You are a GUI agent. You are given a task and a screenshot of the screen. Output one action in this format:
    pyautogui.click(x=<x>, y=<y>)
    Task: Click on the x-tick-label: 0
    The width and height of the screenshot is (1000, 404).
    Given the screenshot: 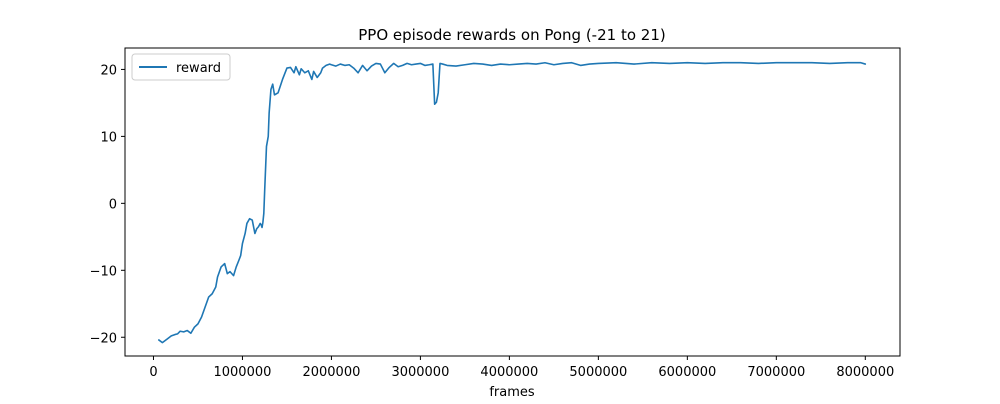 What is the action you would take?
    pyautogui.click(x=153, y=372)
    